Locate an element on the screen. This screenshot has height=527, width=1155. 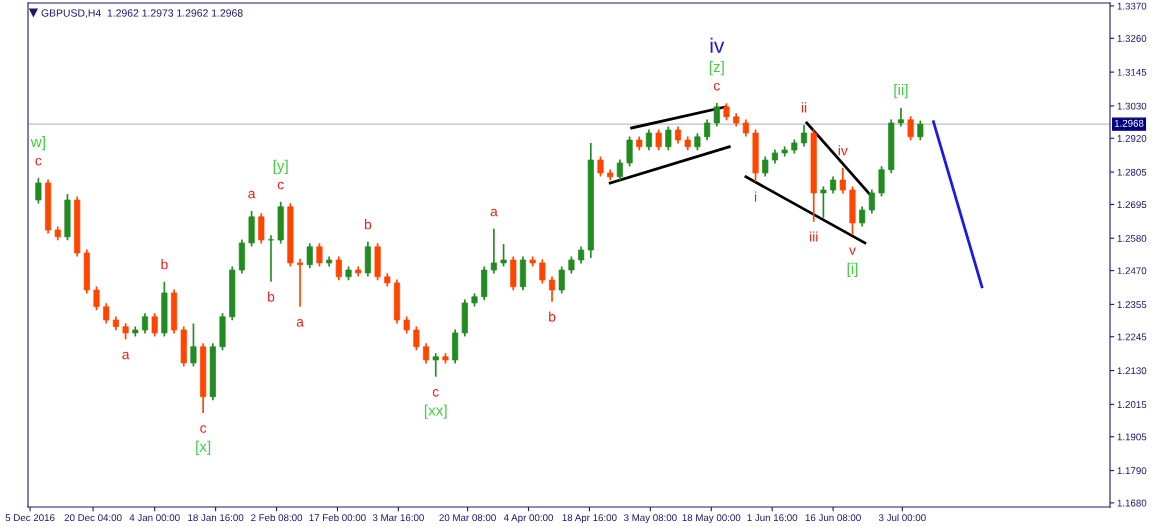
x-tick-label: 2 Feb 08:00 is located at coordinates (277, 517).